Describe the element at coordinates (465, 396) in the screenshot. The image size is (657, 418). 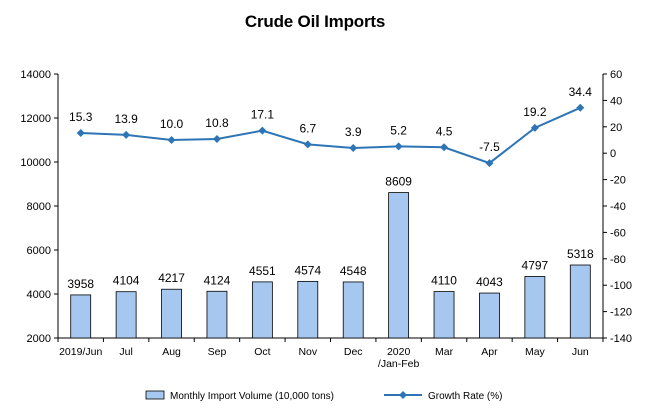
I see `legend-line-label: Growth Rate (%)` at that location.